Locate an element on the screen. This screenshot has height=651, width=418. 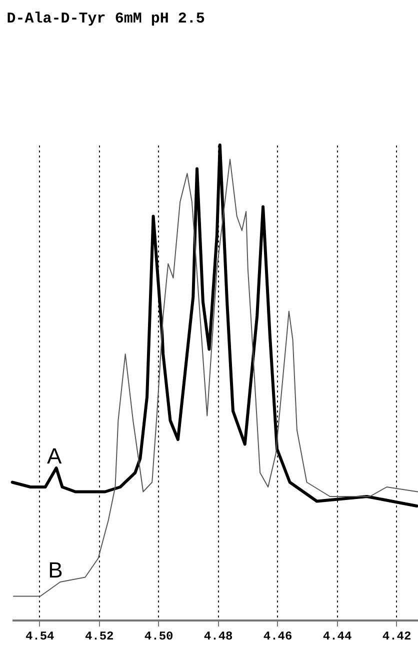
series-label: B is located at coordinates (55, 569).